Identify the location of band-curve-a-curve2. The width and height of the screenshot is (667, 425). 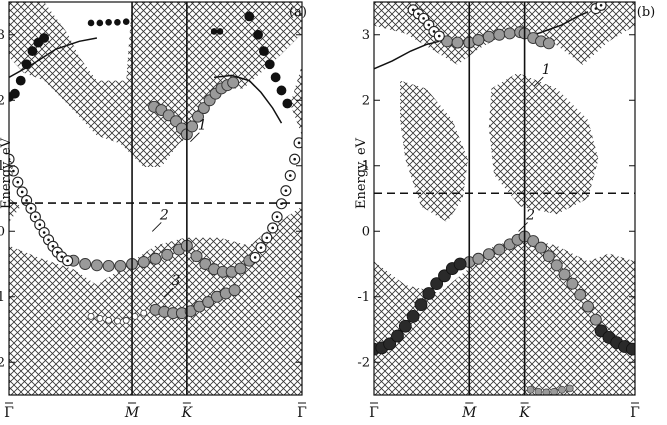
(248, 99).